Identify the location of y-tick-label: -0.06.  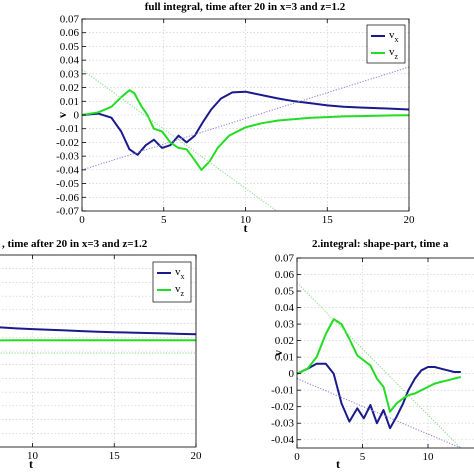
(67, 198).